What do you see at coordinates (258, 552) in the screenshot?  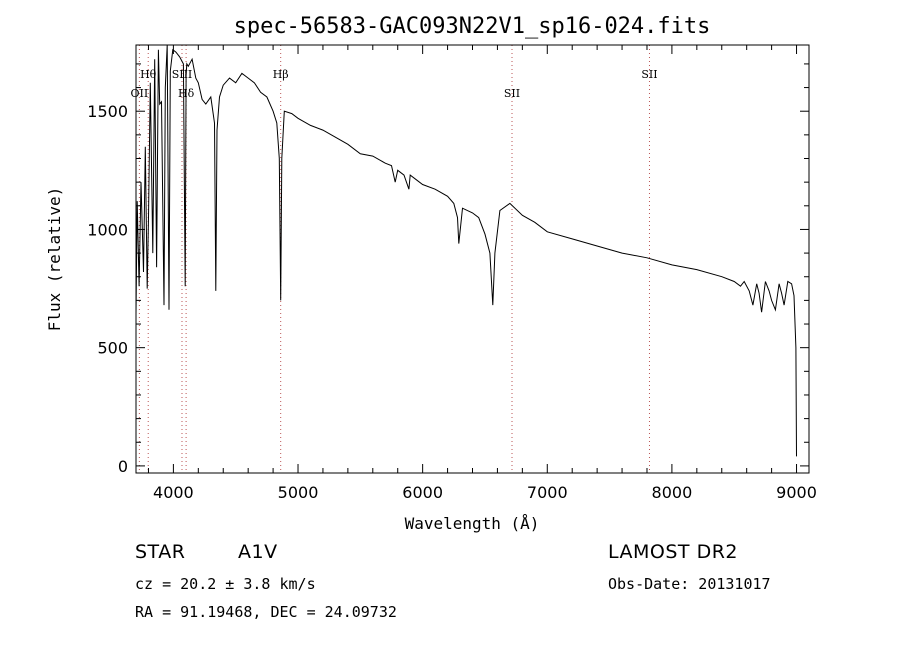 I see `object-subclass: A1V` at bounding box center [258, 552].